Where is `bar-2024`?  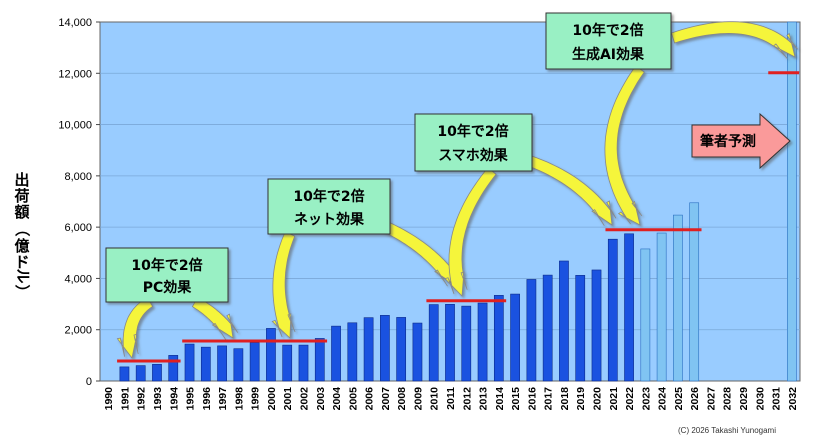
bar-2024 is located at coordinates (661, 307).